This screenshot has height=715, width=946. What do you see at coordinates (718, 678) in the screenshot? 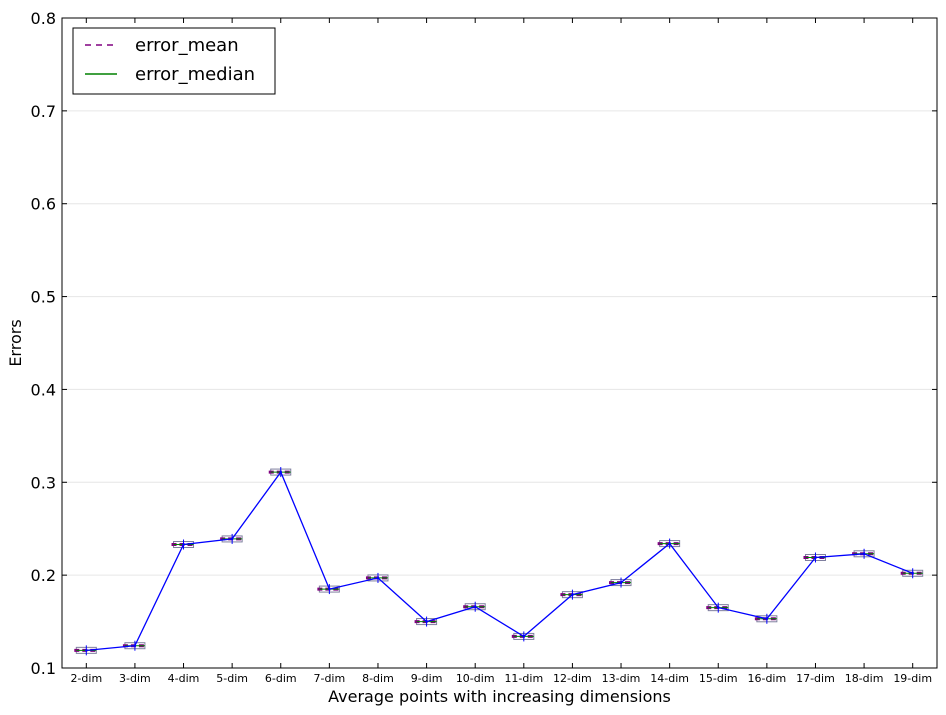
I see `x-tick-label: 15-dim` at bounding box center [718, 678].